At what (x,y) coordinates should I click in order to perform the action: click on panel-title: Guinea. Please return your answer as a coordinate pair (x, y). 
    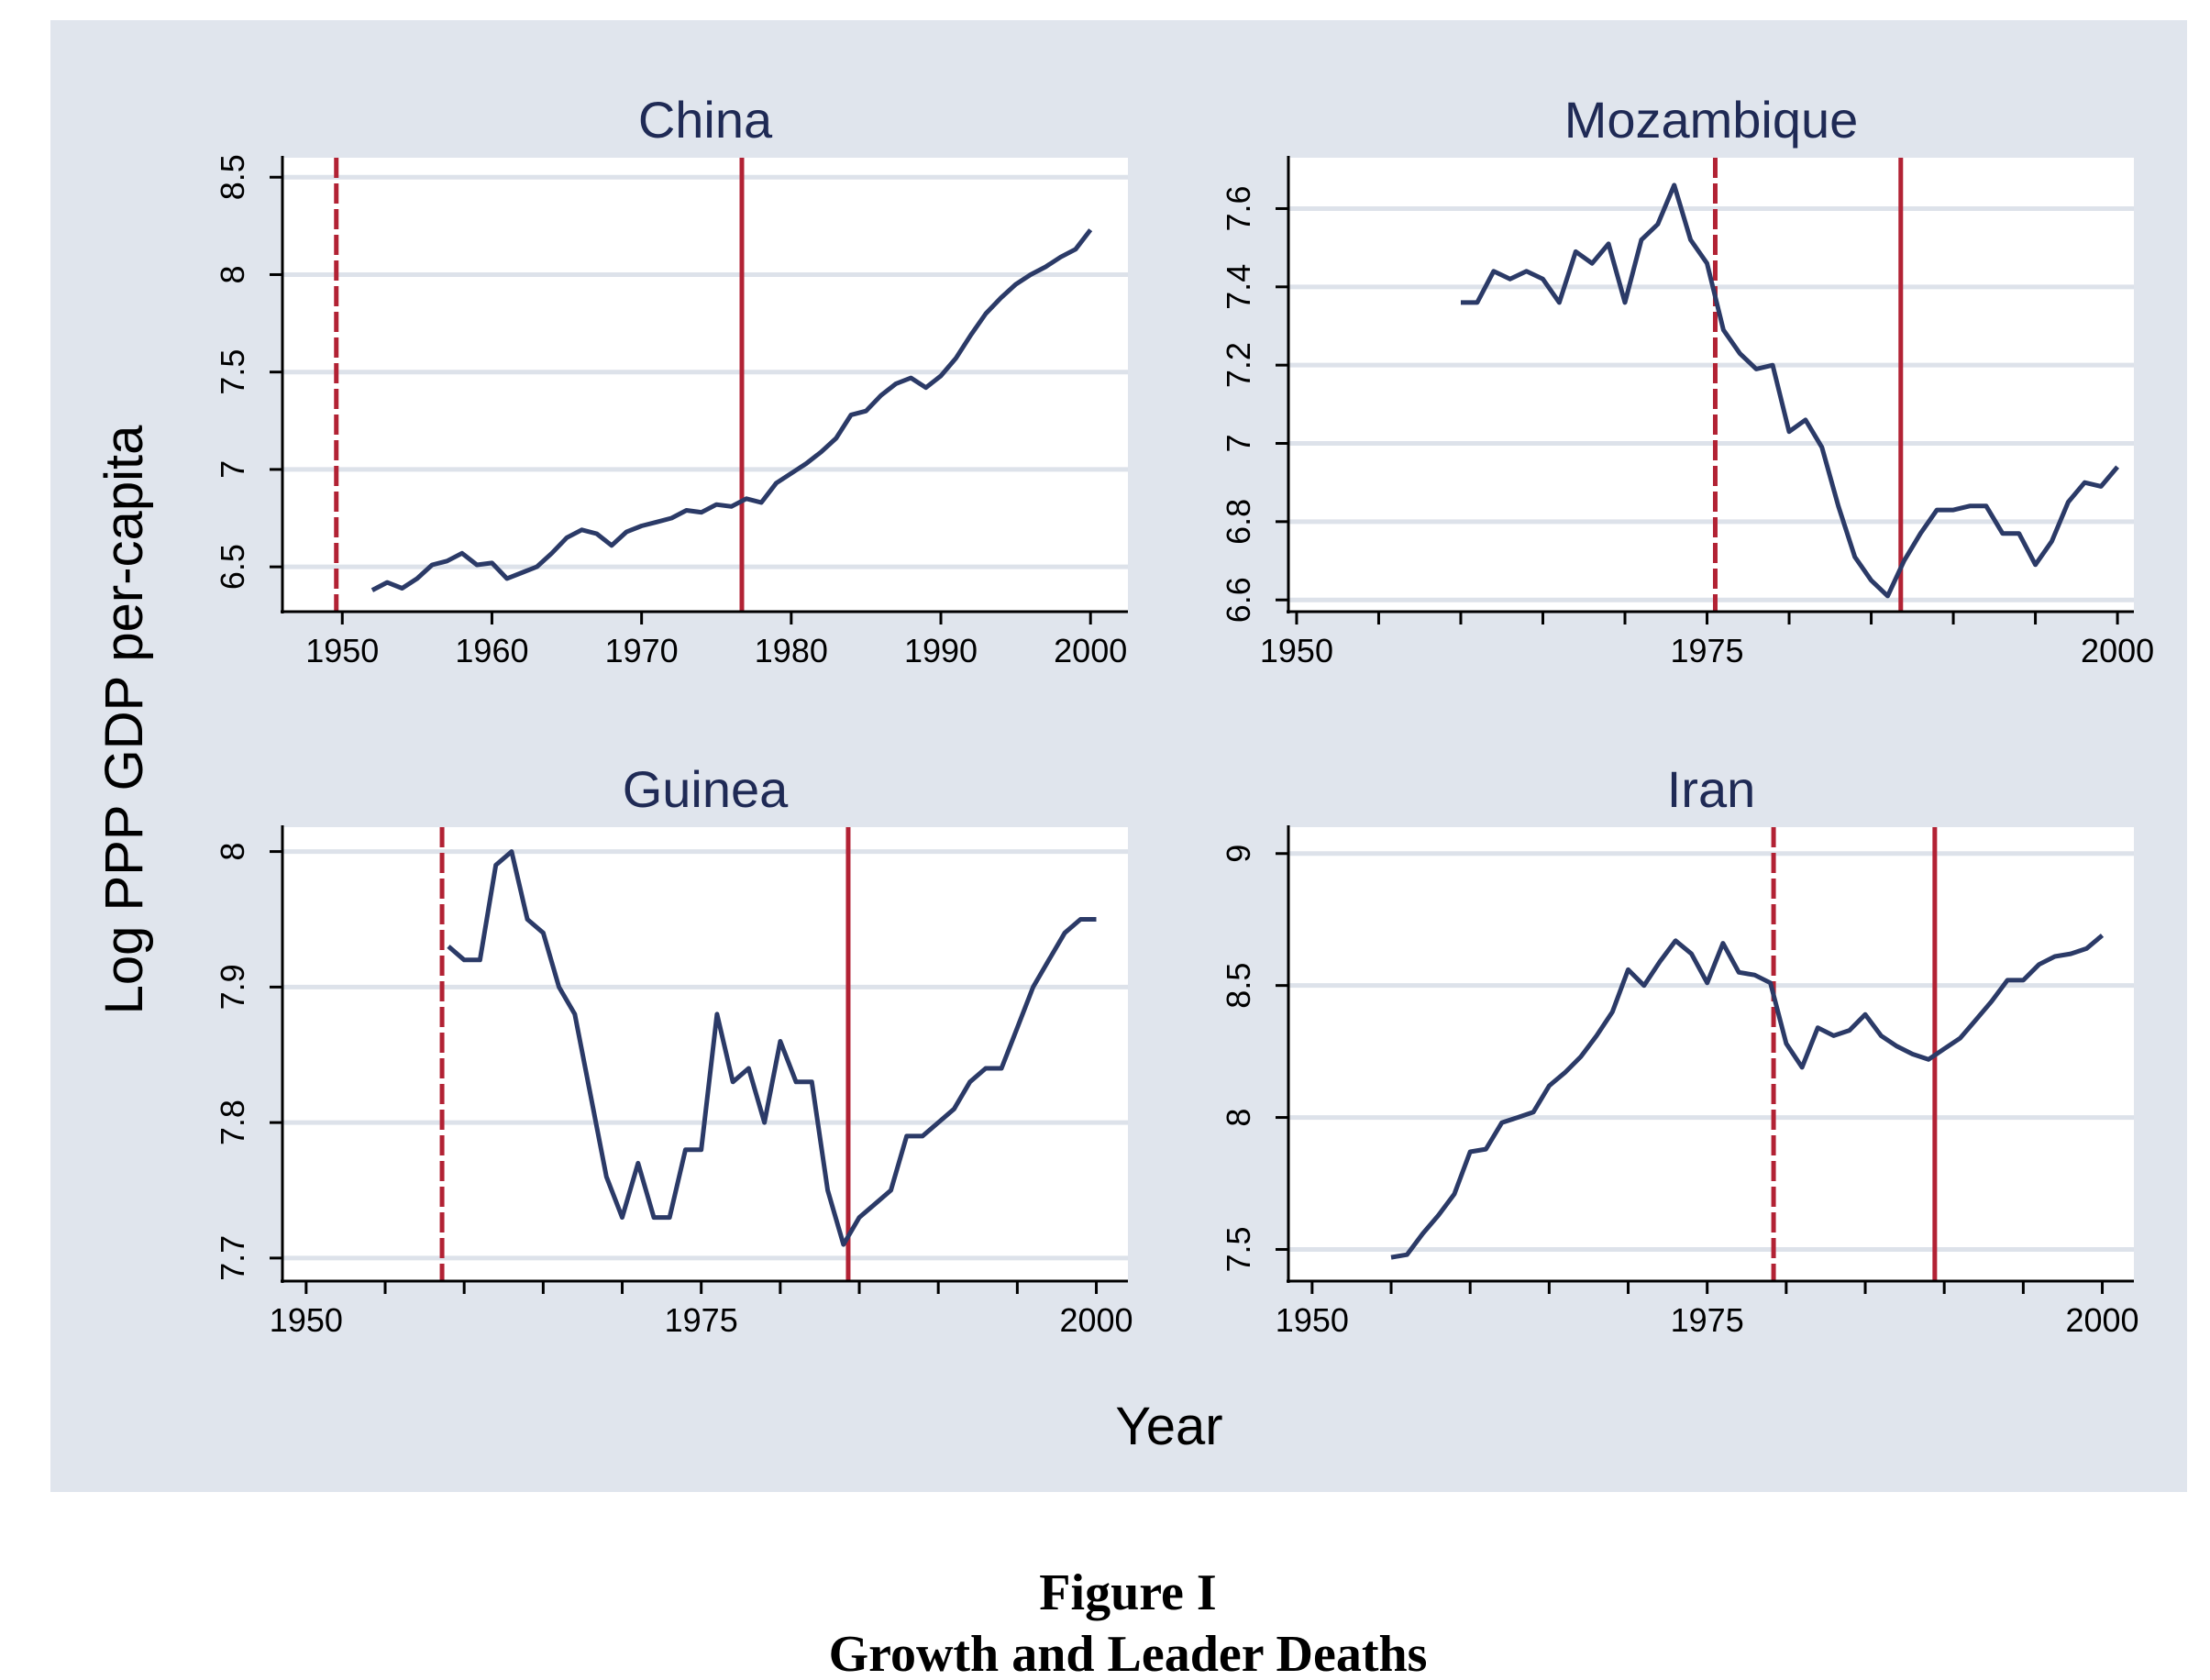
    Looking at the image, I should click on (706, 789).